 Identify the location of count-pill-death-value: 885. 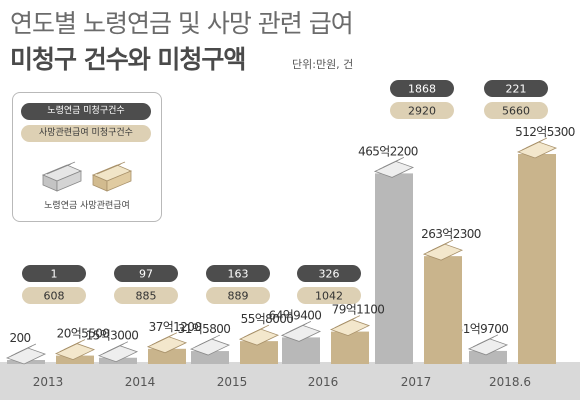
(146, 296).